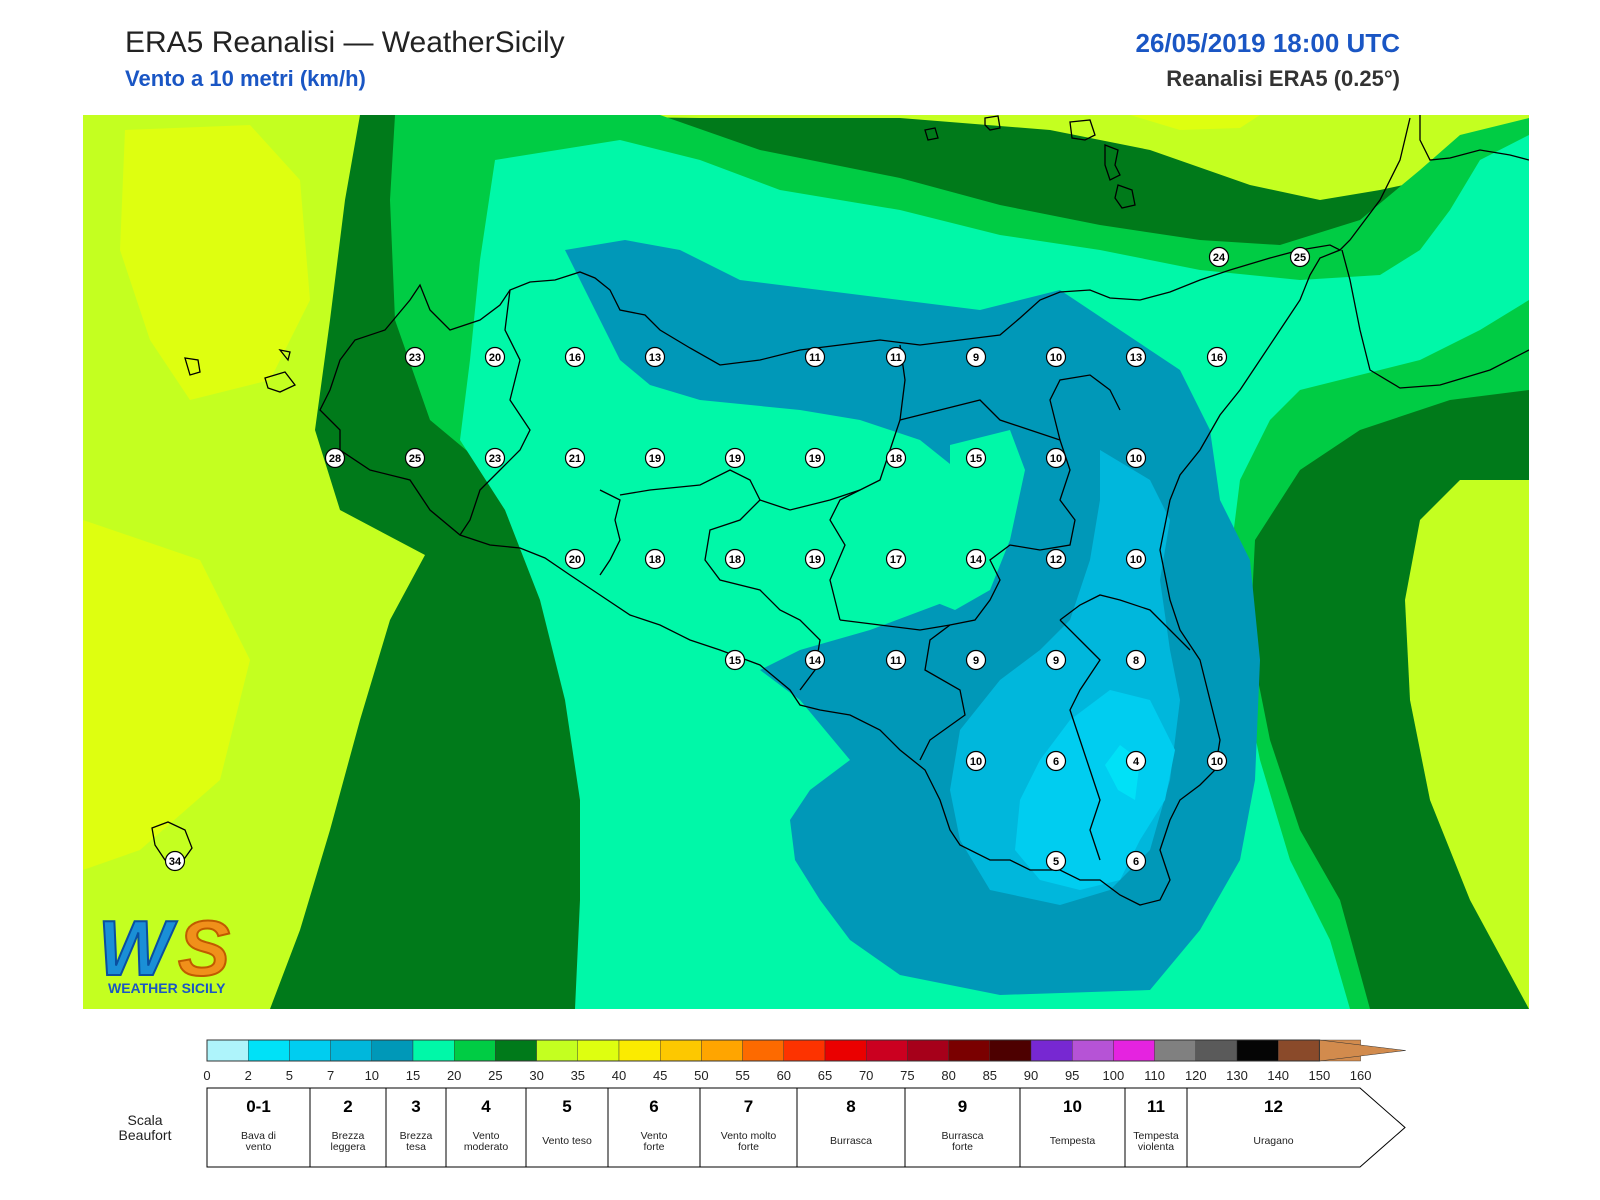 This screenshot has width=1600, height=1200. I want to click on colorbar-tick: 80, so click(948, 1075).